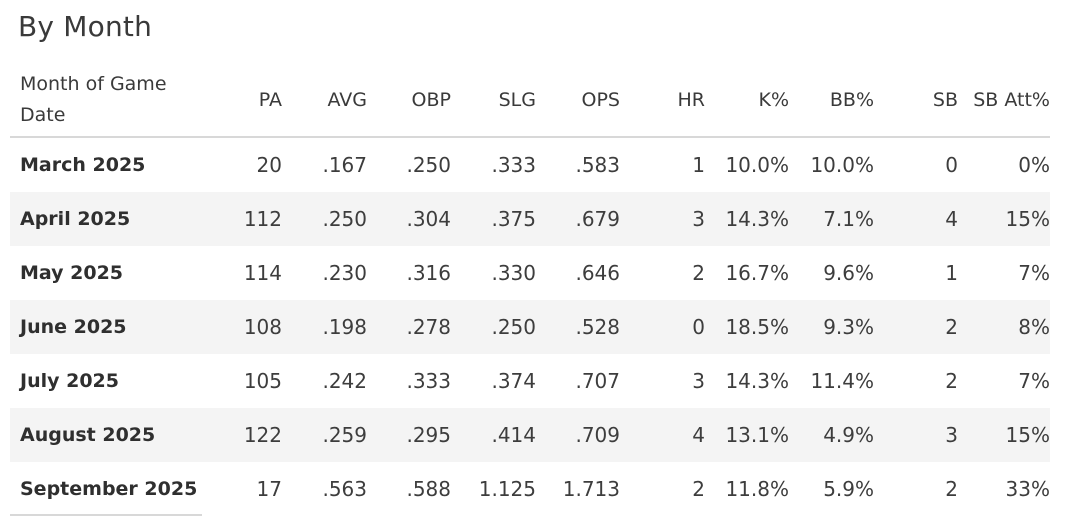 This screenshot has height=524, width=1068. What do you see at coordinates (428, 381) in the screenshot?
I see `cell-obp: .333` at bounding box center [428, 381].